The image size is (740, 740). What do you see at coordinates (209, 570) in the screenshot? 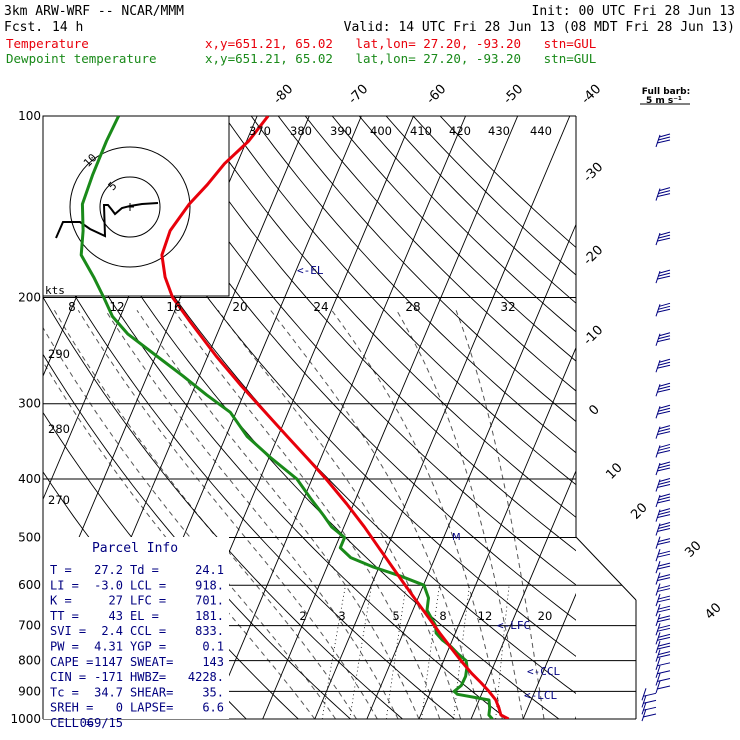
I see `parcel-info-cell: 24.1` at bounding box center [209, 570].